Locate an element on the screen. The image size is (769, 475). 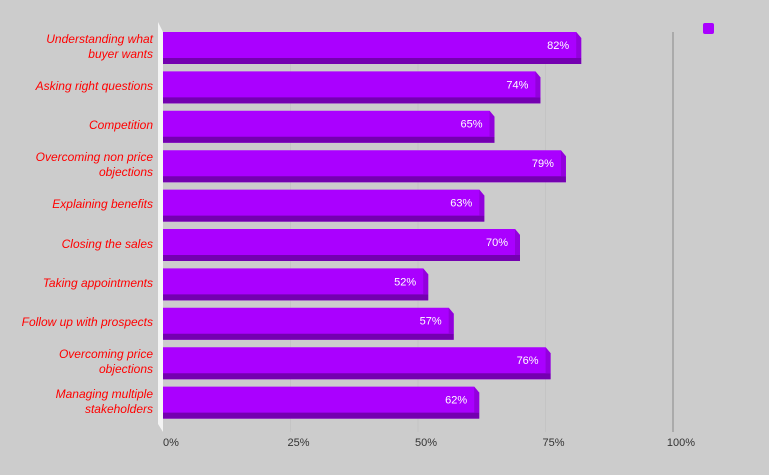
value-label: 52% is located at coordinates (405, 282).